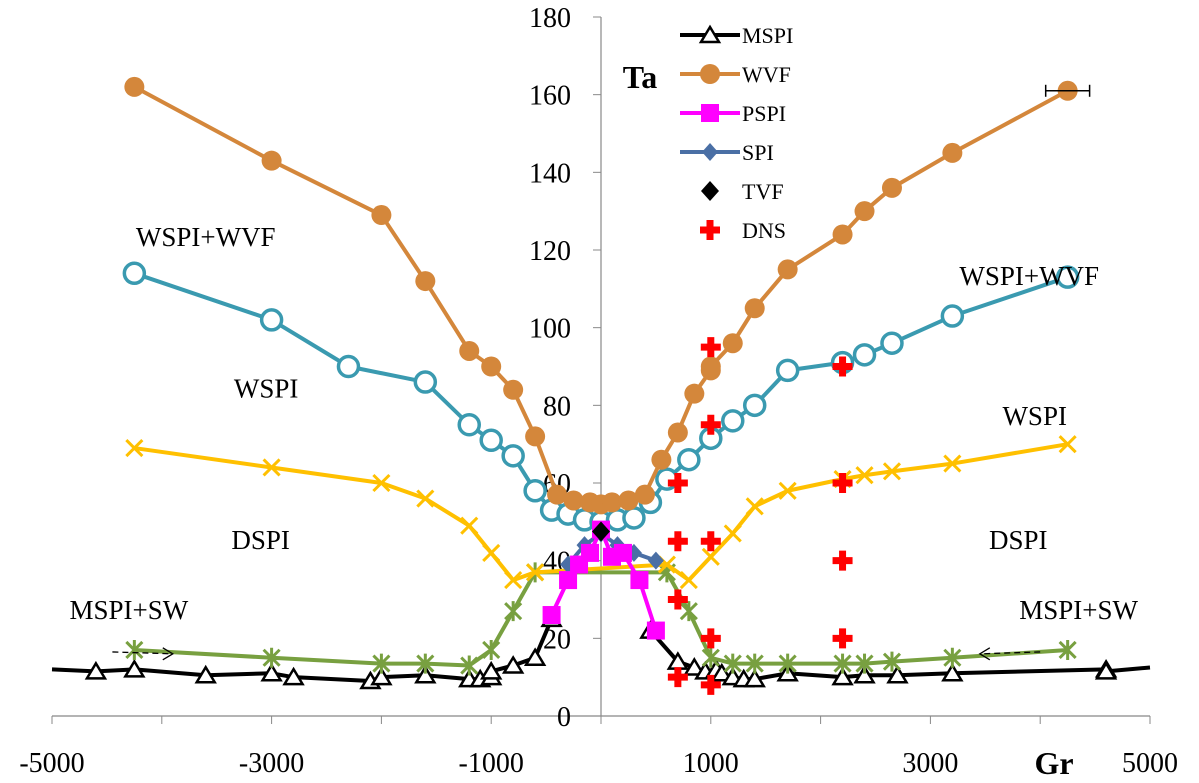 This screenshot has width=1199, height=783. I want to click on region-label: WSPI+WVF, so click(1029, 276).